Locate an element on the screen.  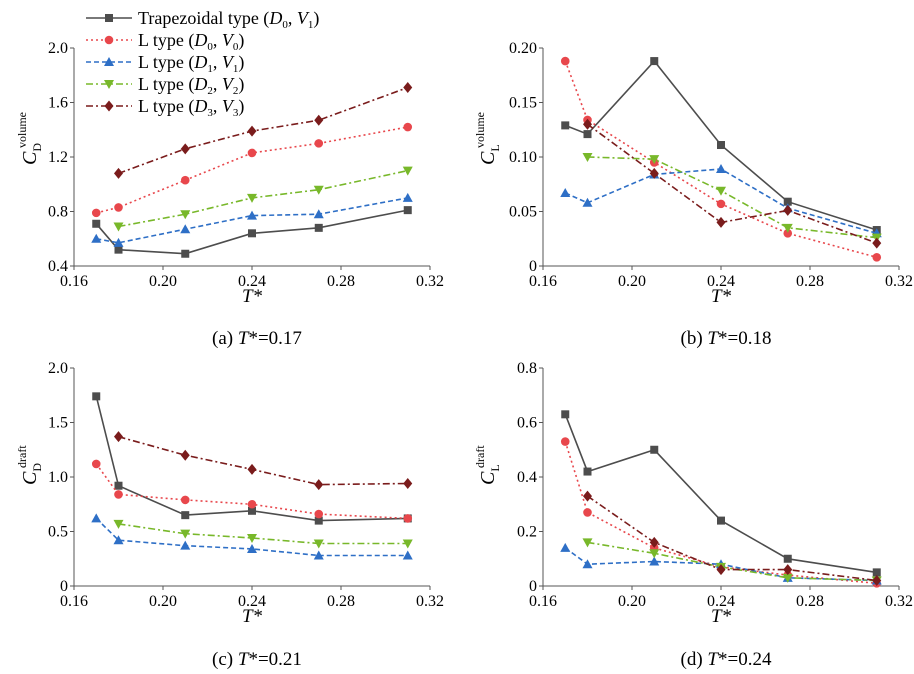
y-tick-label: 0.5 is located at coordinates (58, 532).